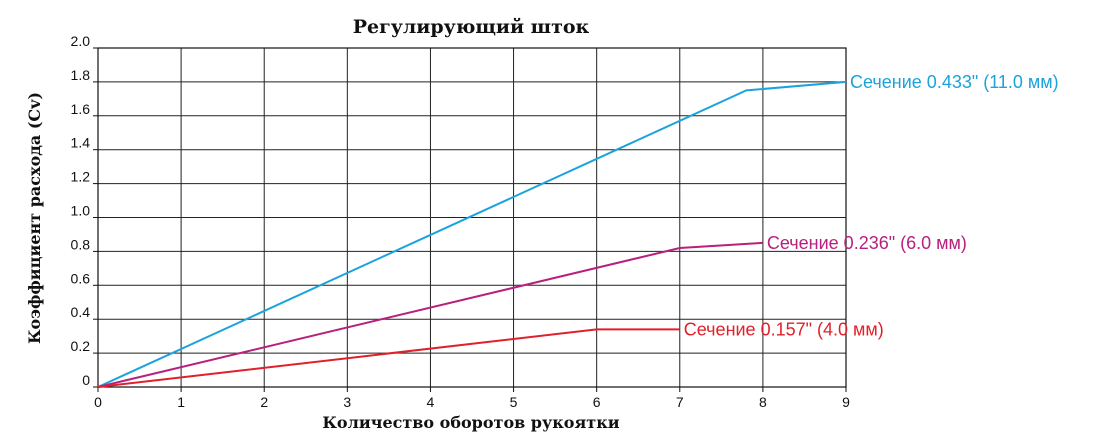 This screenshot has width=1115, height=448. Describe the element at coordinates (597, 402) in the screenshot. I see `x-tick-label-6: 6` at that location.